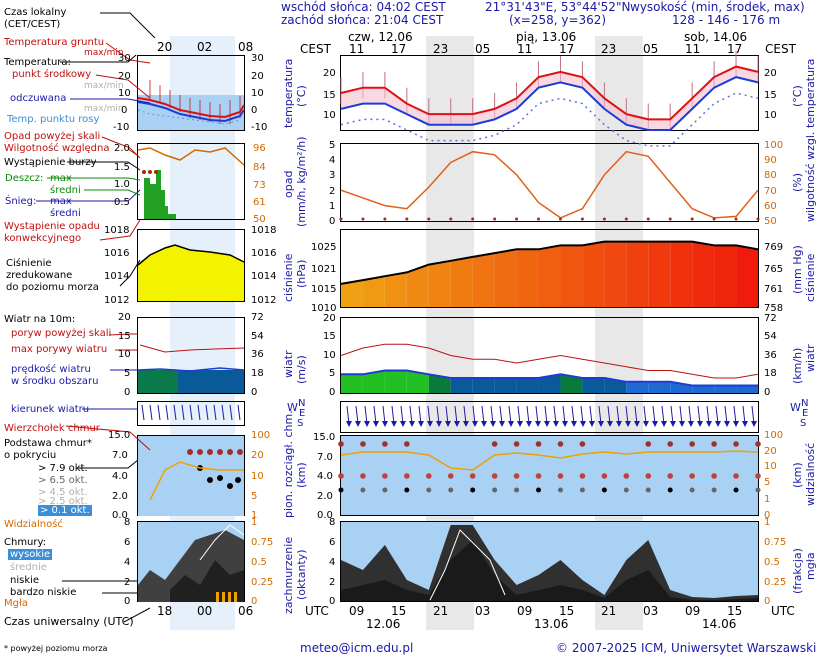  I want to click on pv-press-r0: 1018, so click(264, 230).